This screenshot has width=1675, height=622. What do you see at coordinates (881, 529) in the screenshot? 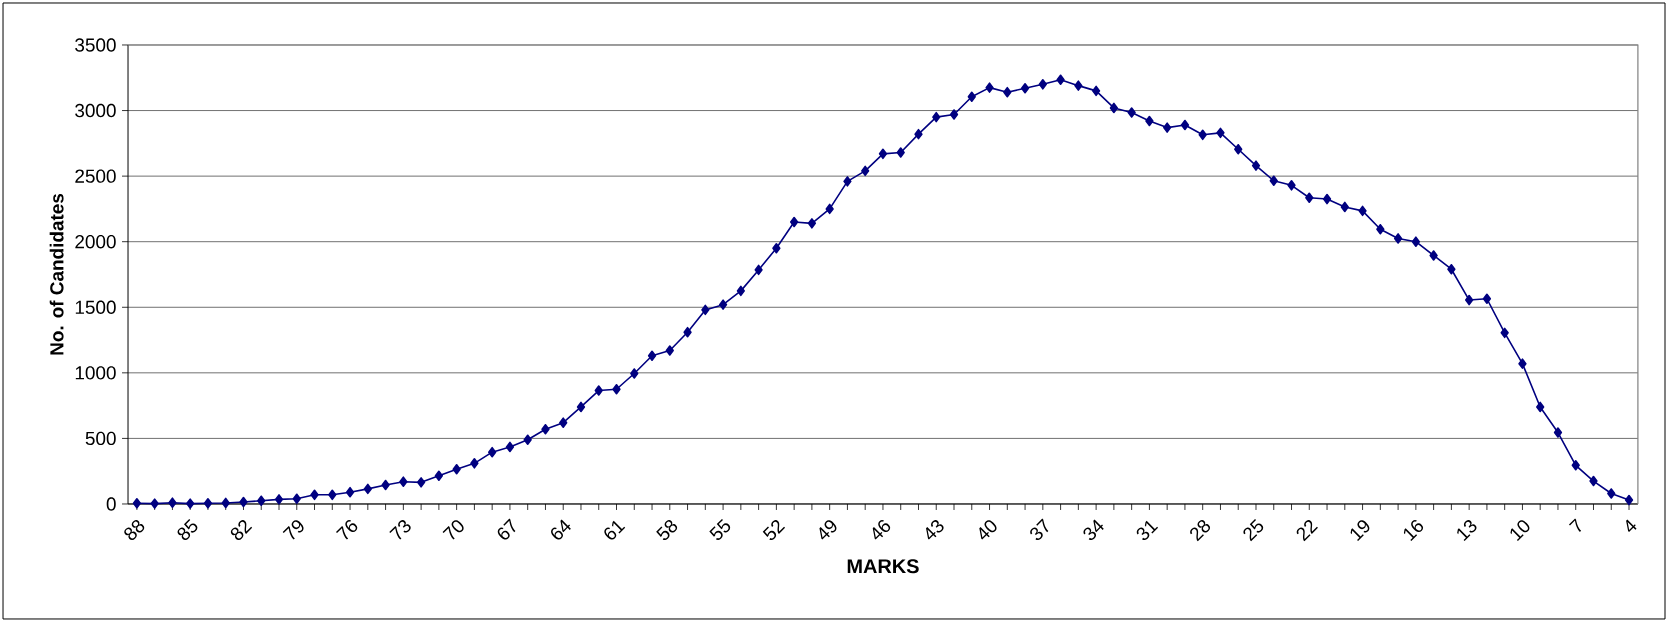
I see `x-tick-label: 46` at bounding box center [881, 529].